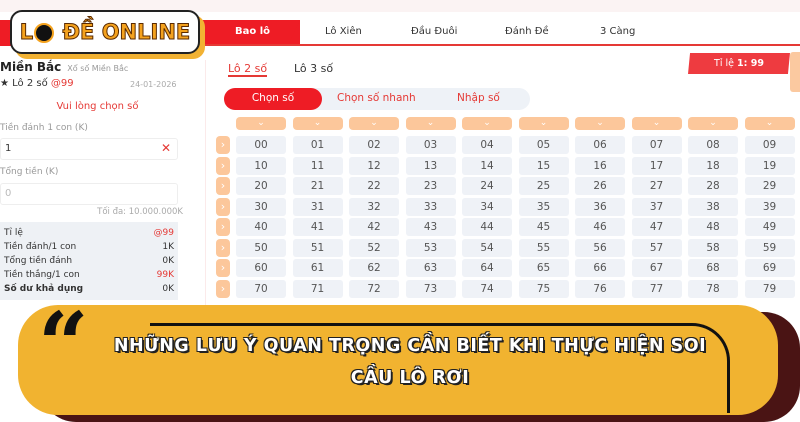 The height and width of the screenshot is (422, 800). What do you see at coordinates (430, 247) in the screenshot?
I see `number-cell: 53` at bounding box center [430, 247].